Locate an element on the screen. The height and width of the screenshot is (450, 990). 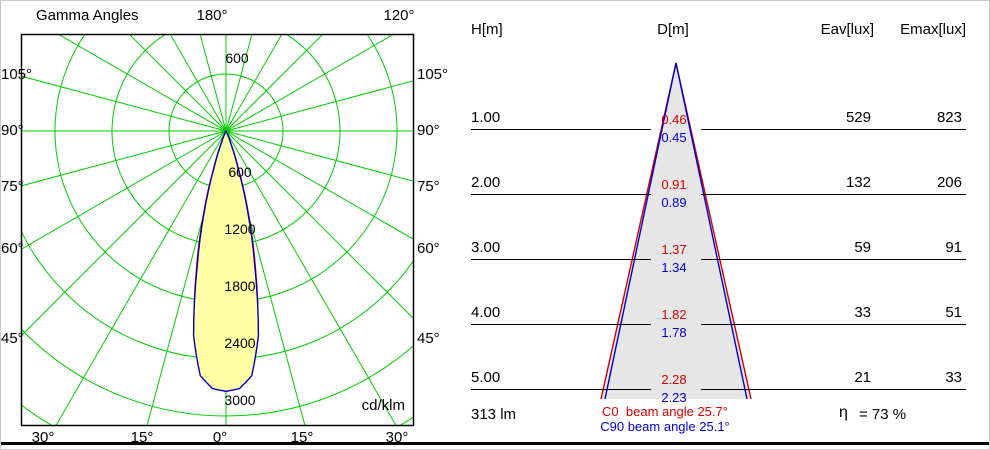
col-header-eav: Eav[lux] is located at coordinates (847, 29).